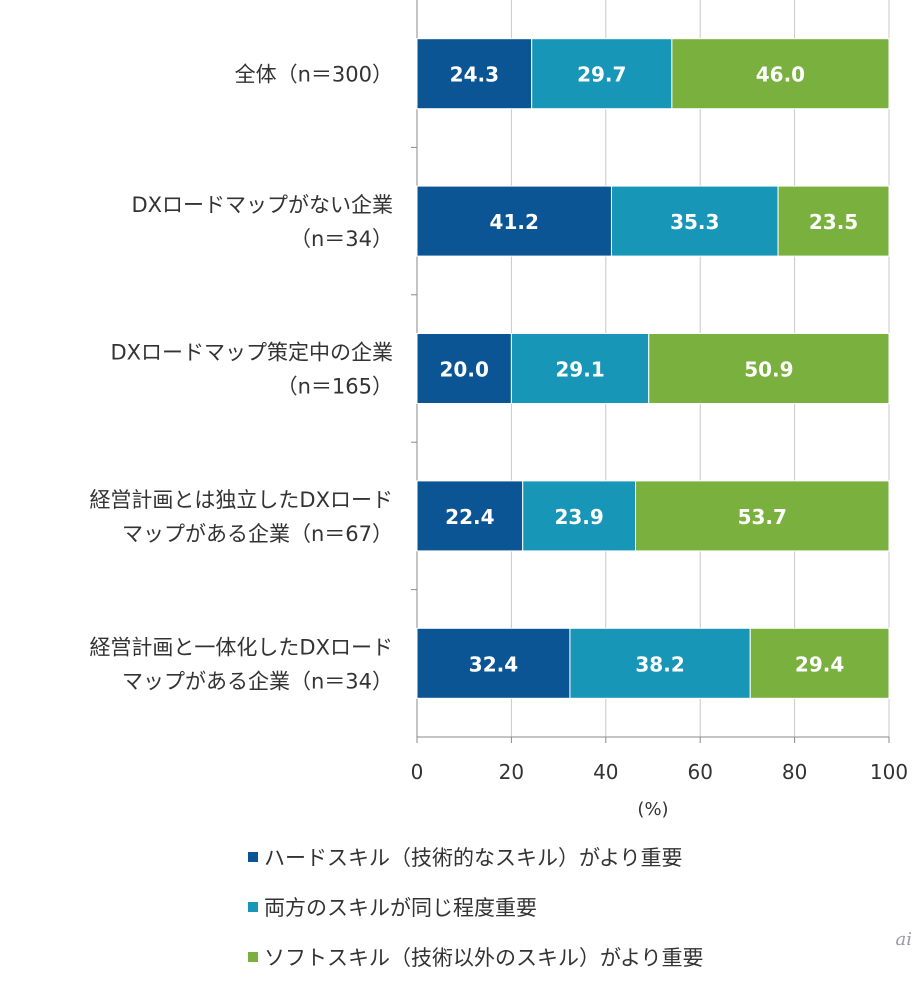 The height and width of the screenshot is (982, 922). I want to click on data-label: 53.7, so click(762, 517).